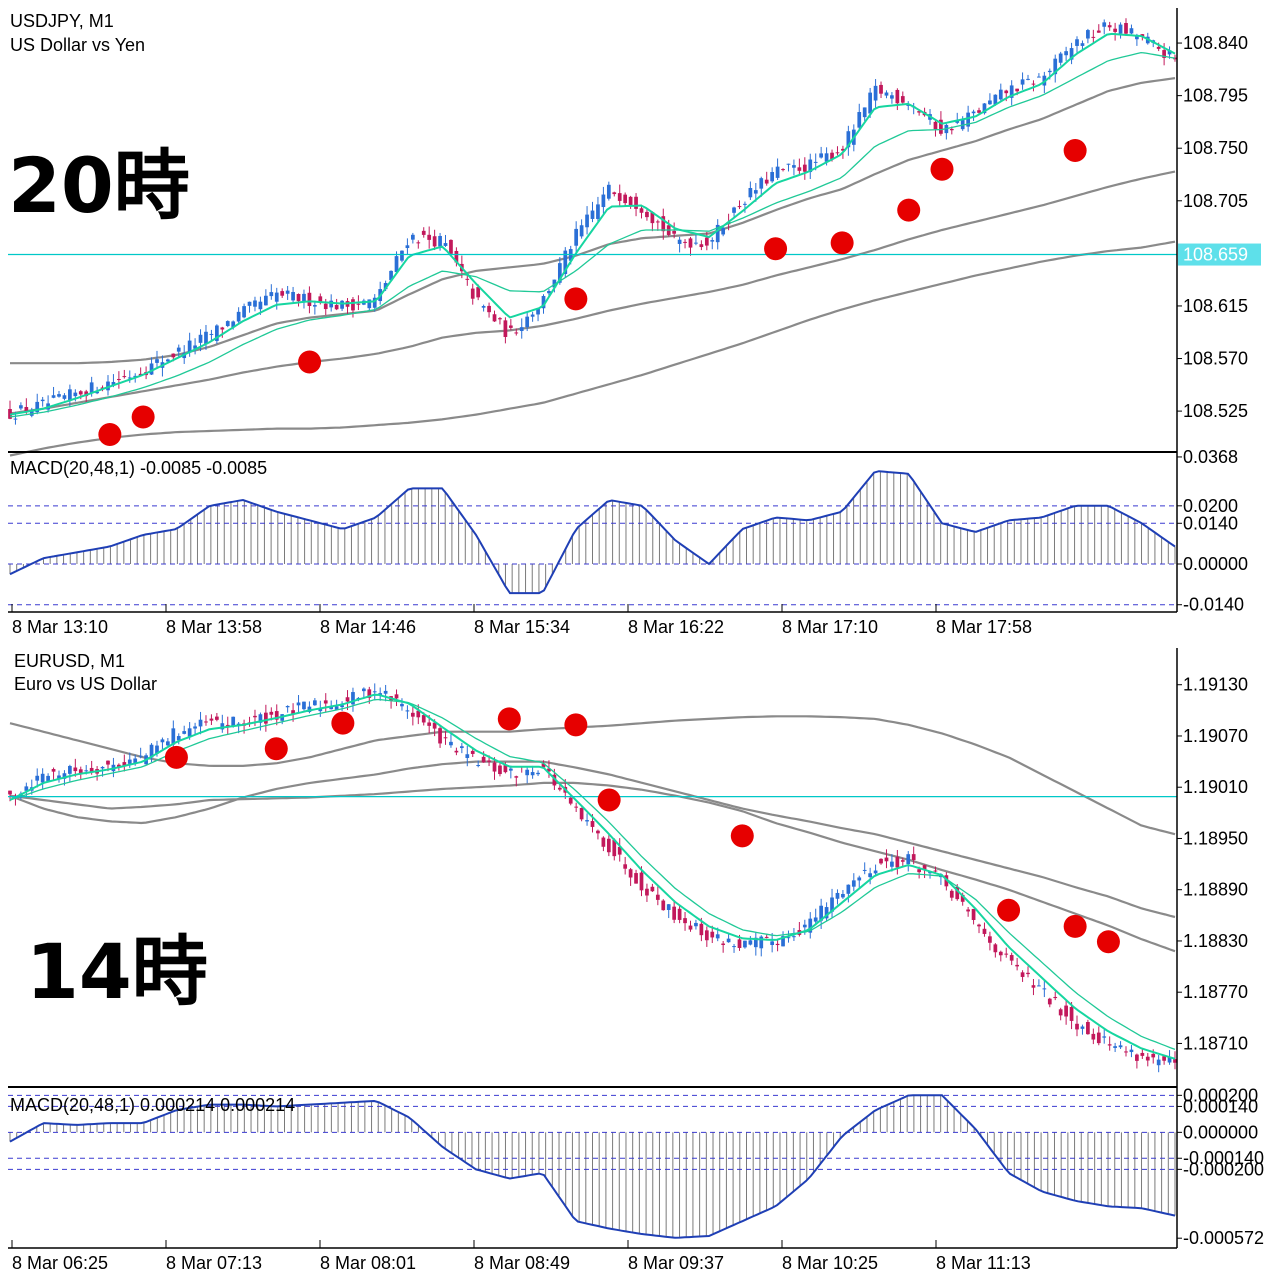  I want to click on eurusd-macd-tick: 0.000140, so click(1220, 1106).